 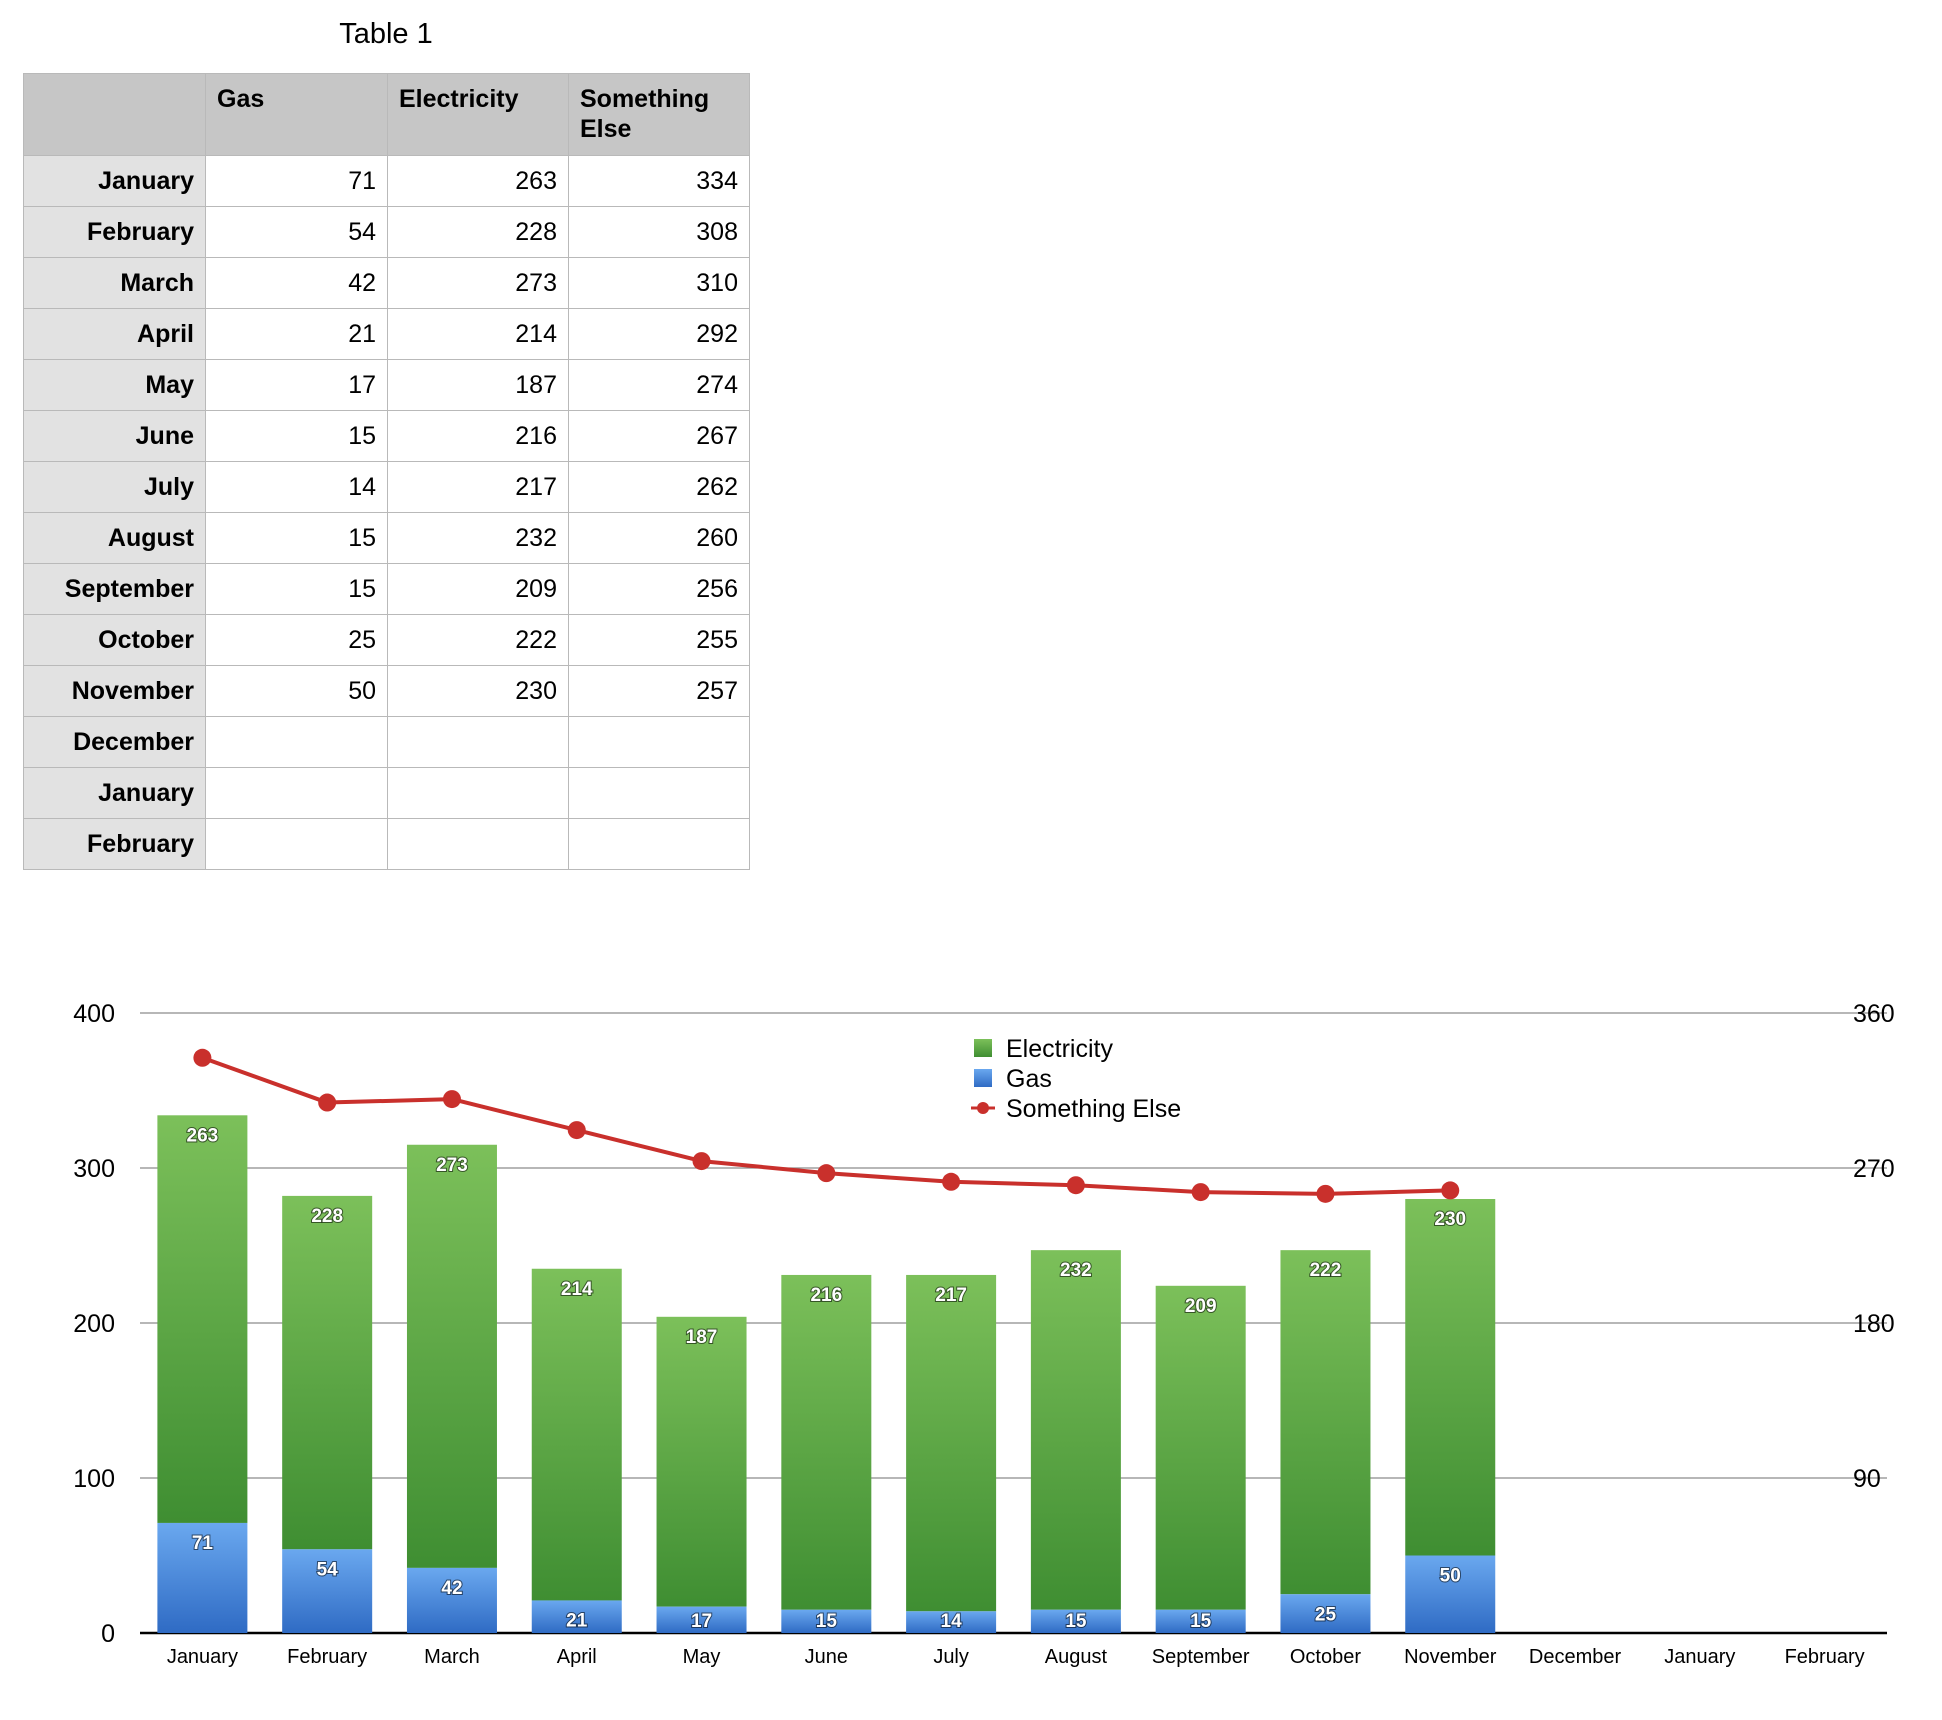 What do you see at coordinates (659, 283) in the screenshot?
I see `table-cell: 310` at bounding box center [659, 283].